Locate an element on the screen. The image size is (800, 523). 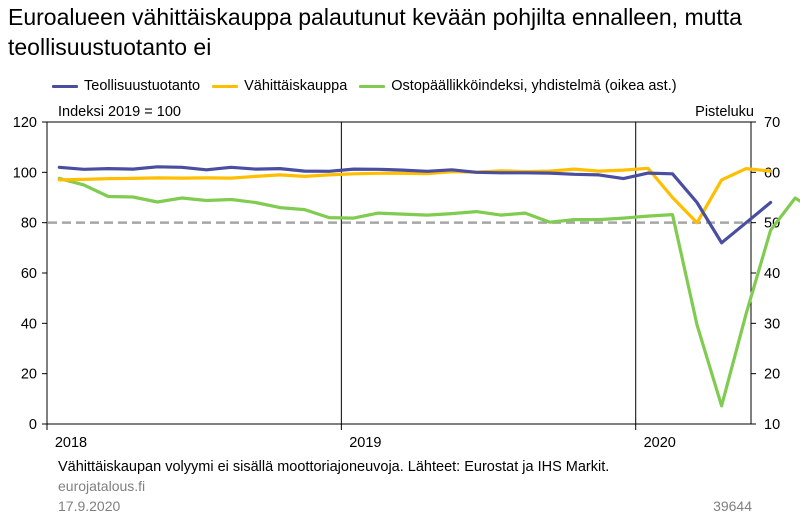
y-tick-label-right: 60 is located at coordinates (772, 173).